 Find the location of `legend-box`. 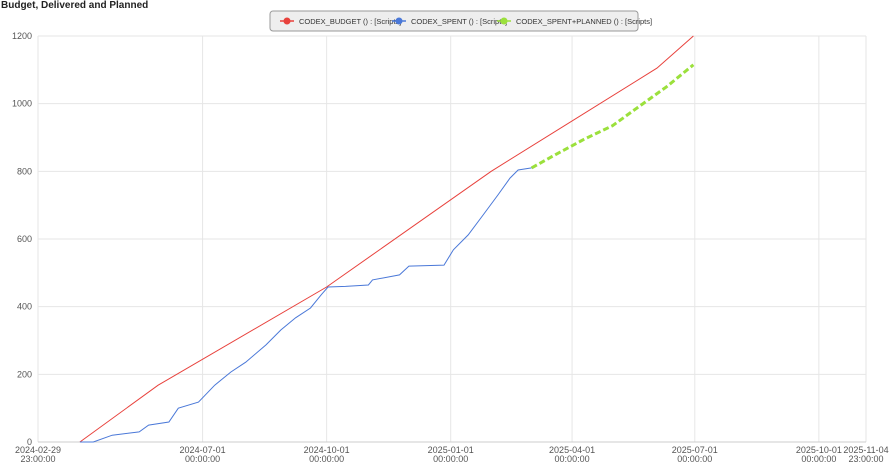

legend-box is located at coordinates (454, 21).